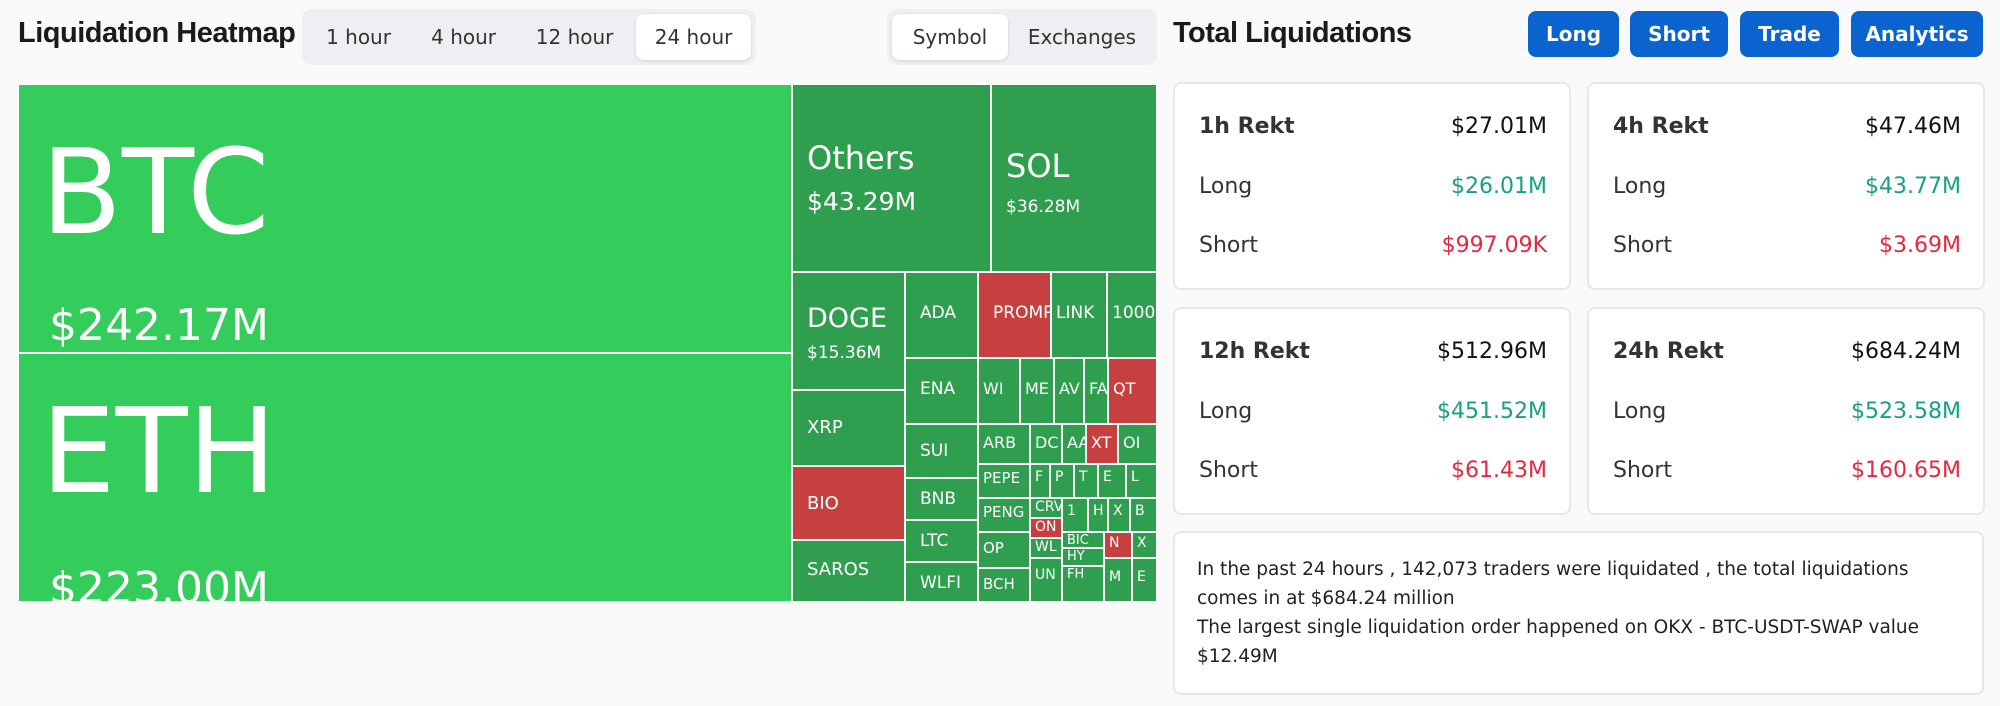  Describe the element at coordinates (848, 331) in the screenshot. I see `treemap-tile: DOGE $15.36M` at that location.